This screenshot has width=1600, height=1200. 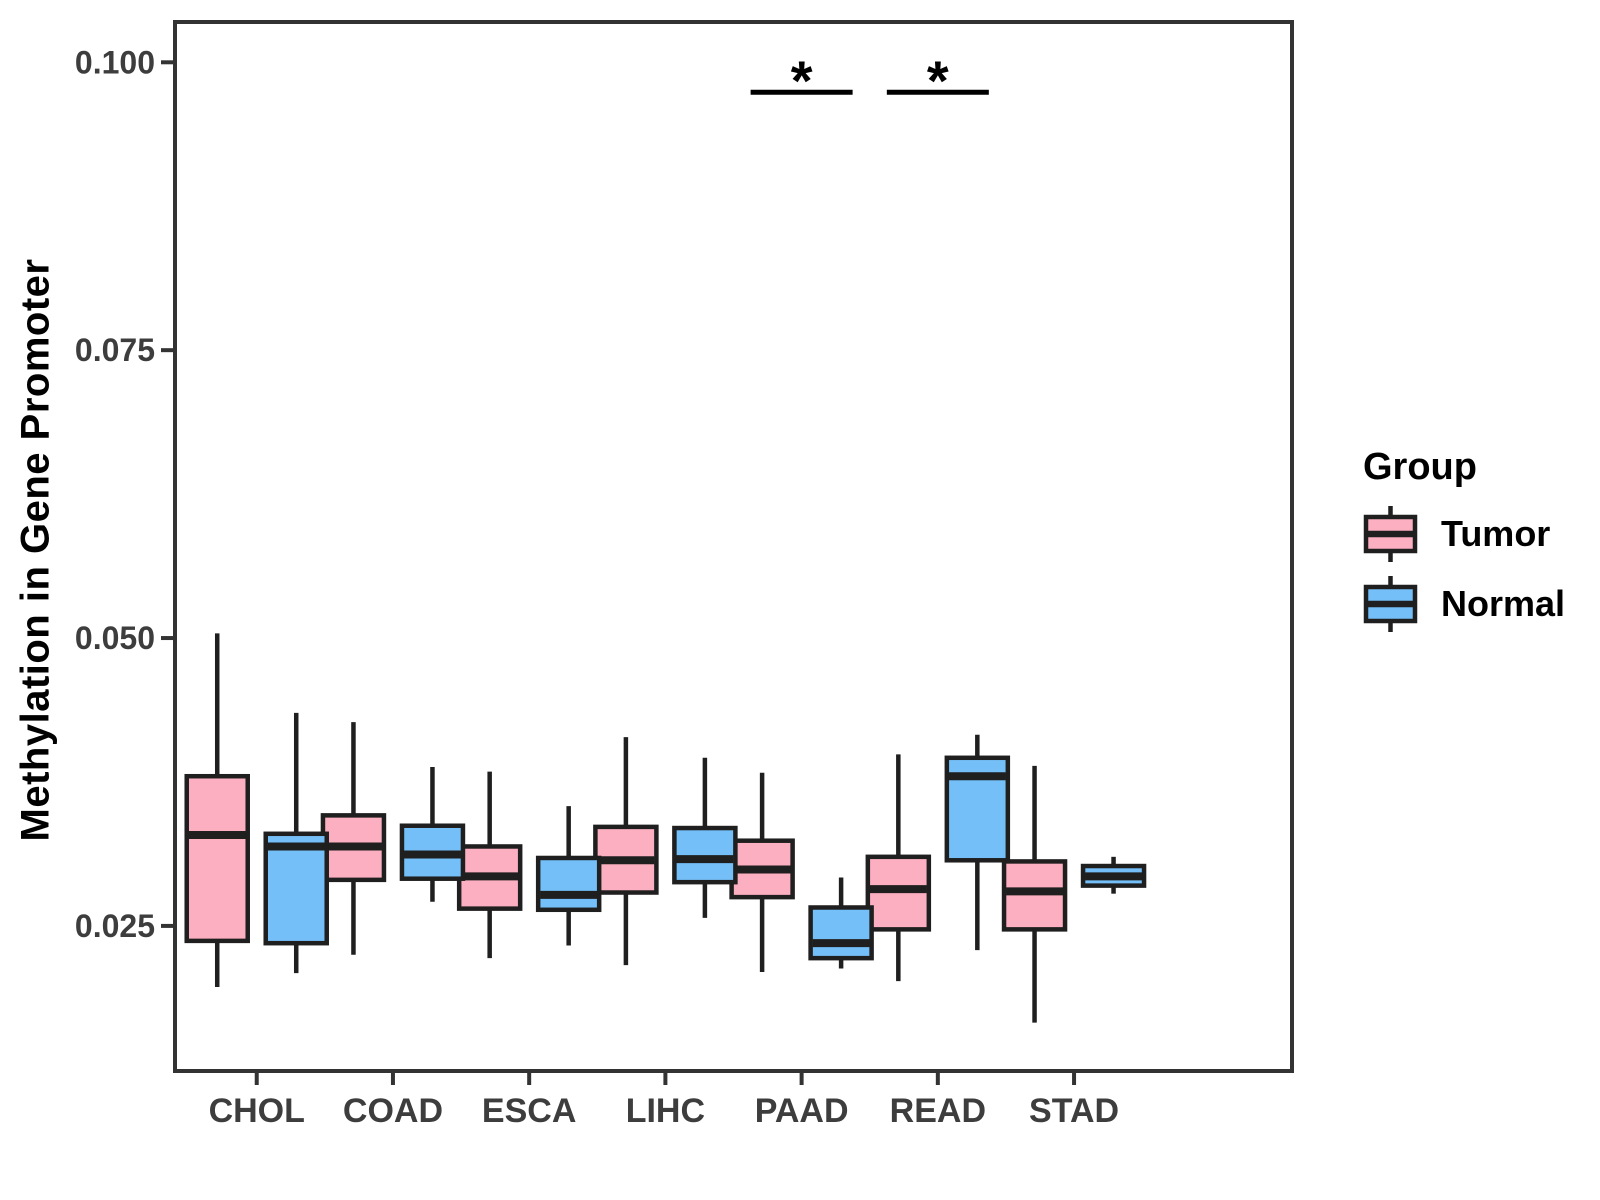 I want to click on legend-item-normal: Normal, so click(x=1464, y=604).